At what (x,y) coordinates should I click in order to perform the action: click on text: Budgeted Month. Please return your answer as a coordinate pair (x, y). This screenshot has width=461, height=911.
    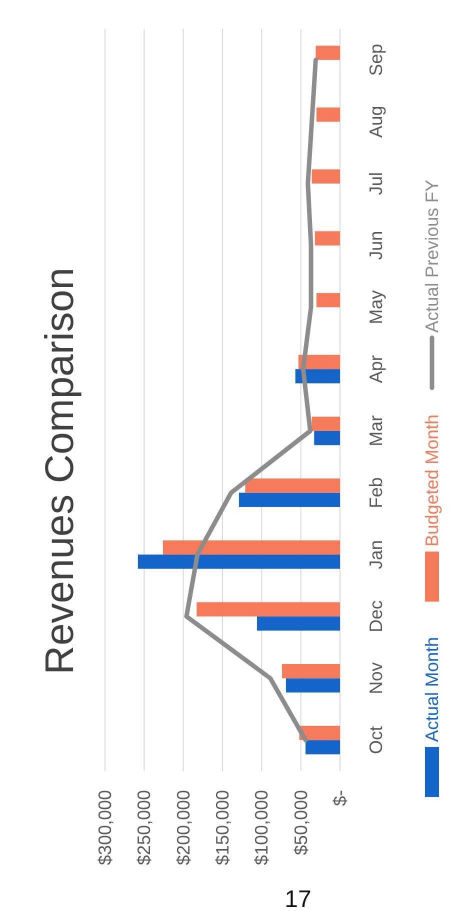
    Looking at the image, I should click on (432, 480).